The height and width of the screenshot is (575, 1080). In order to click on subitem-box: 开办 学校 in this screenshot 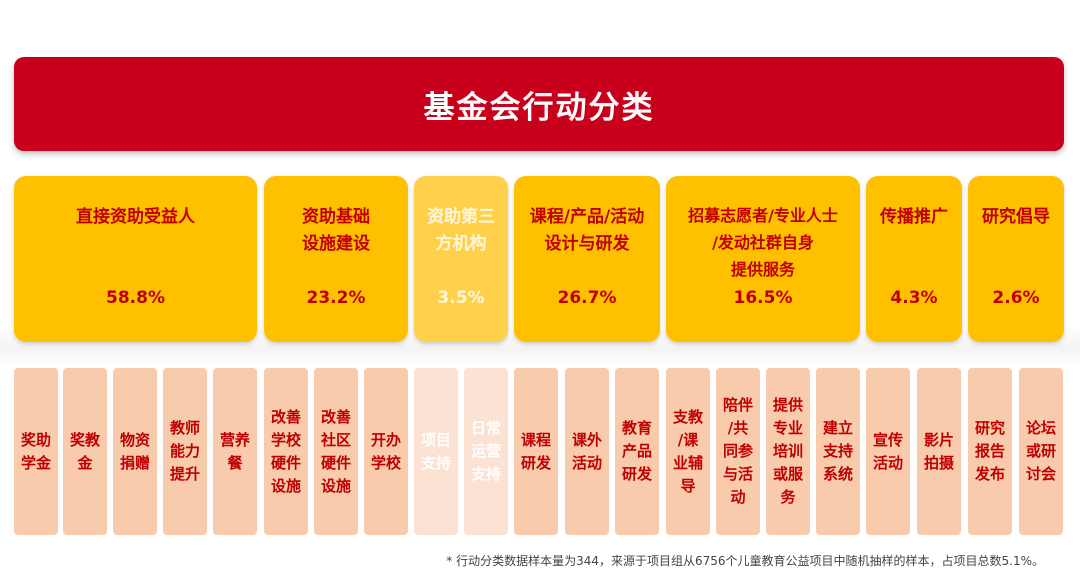, I will do `click(386, 451)`.